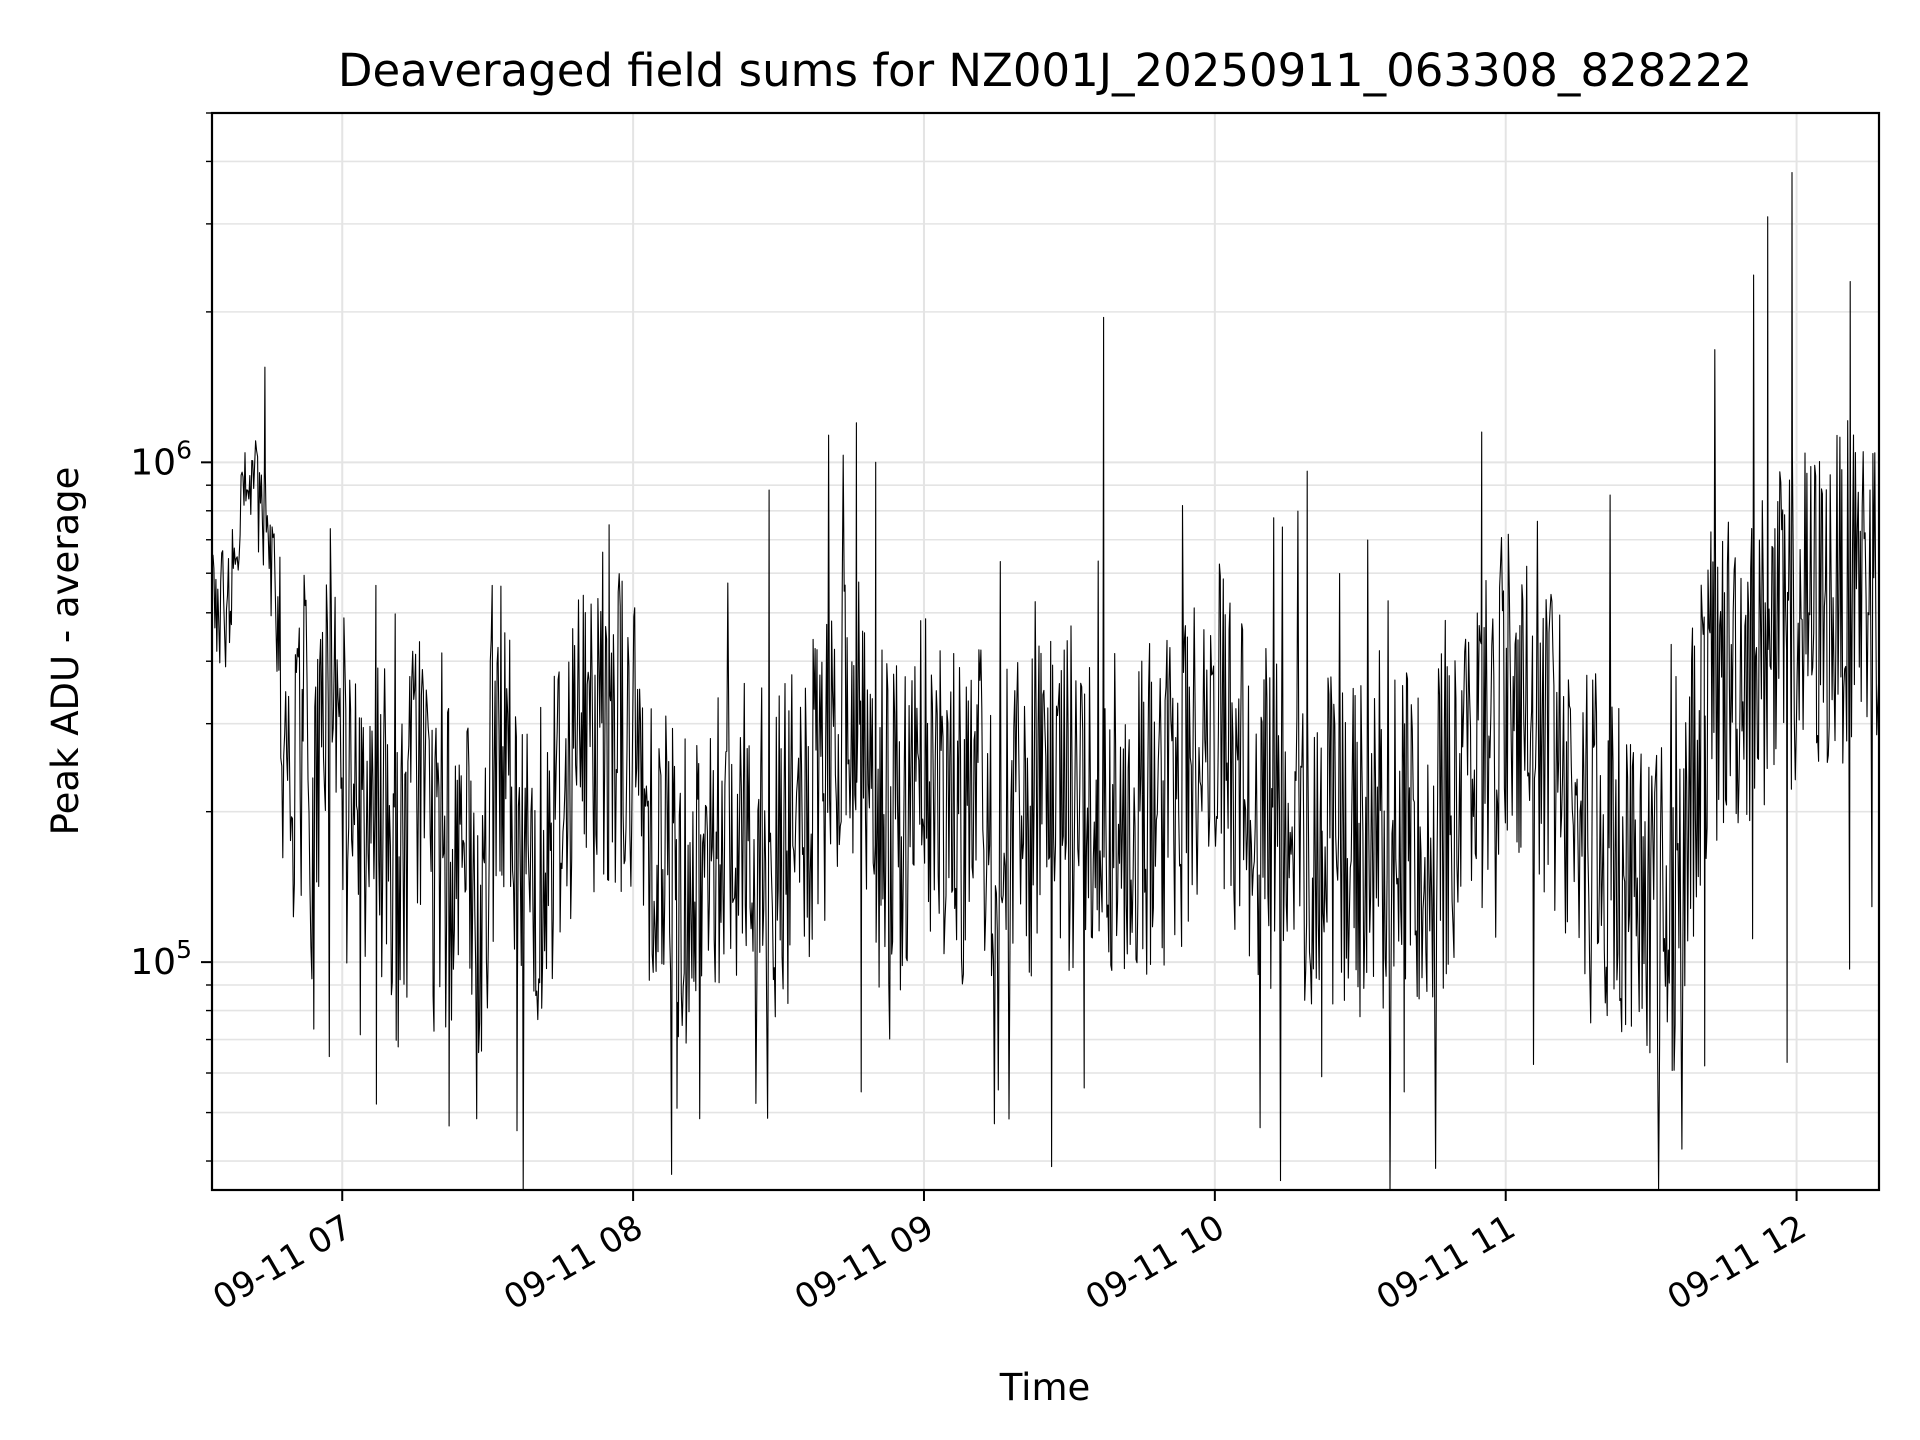 This screenshot has width=1920, height=1440. Describe the element at coordinates (184, 449) in the screenshot. I see `y-tick-label-exponent: 6` at that location.